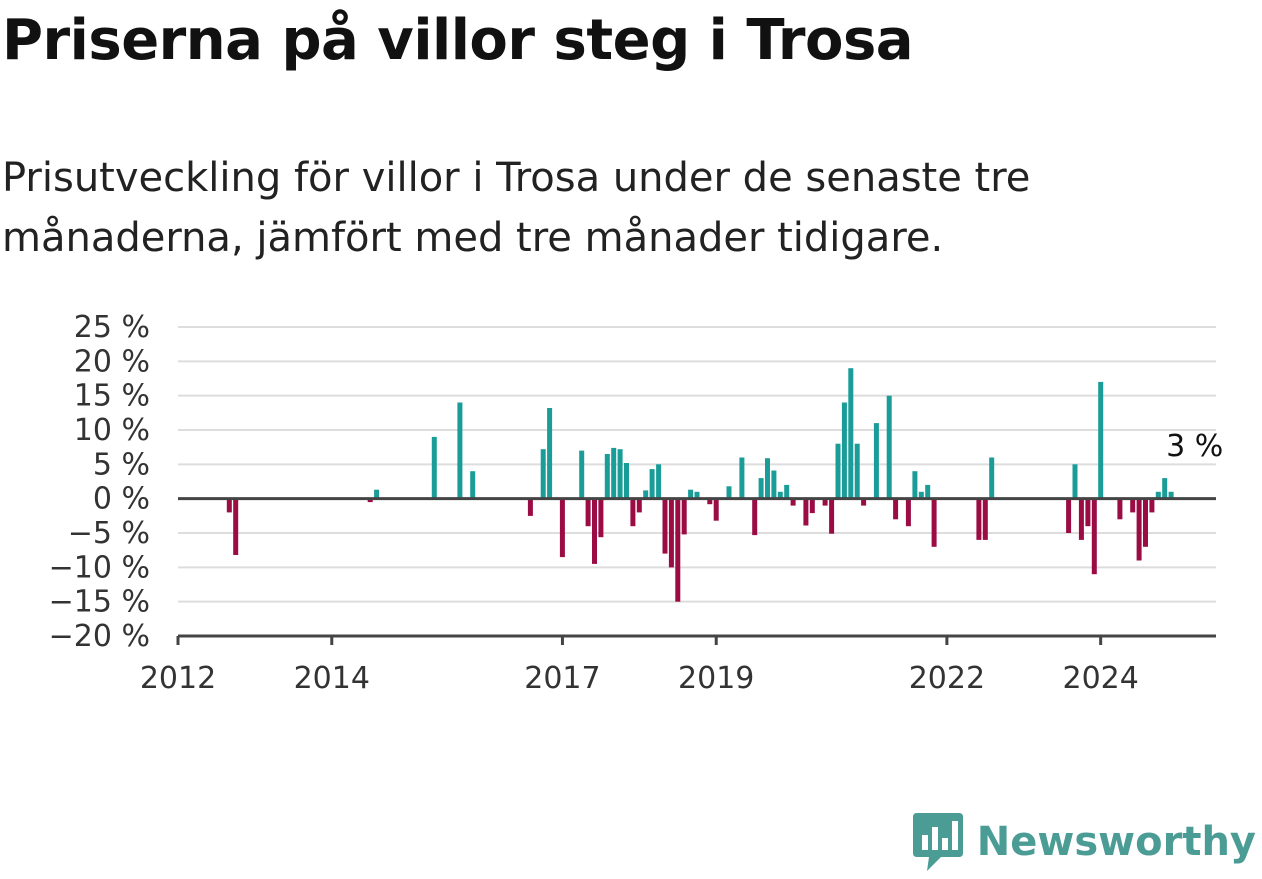 The height and width of the screenshot is (879, 1262). I want to click on x-axis-ticks: 2012 2014 2017 2019 2022 2024, so click(639, 666).